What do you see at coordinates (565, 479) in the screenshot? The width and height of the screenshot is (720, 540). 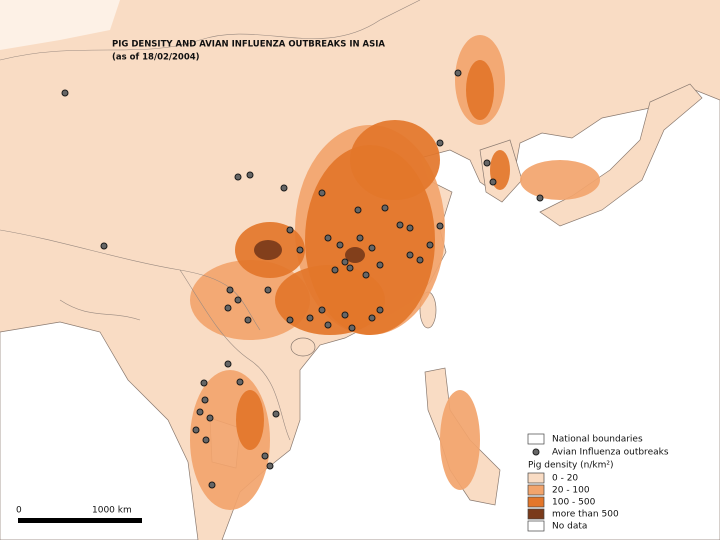 I see `legend-label: 0 - 20` at bounding box center [565, 479].